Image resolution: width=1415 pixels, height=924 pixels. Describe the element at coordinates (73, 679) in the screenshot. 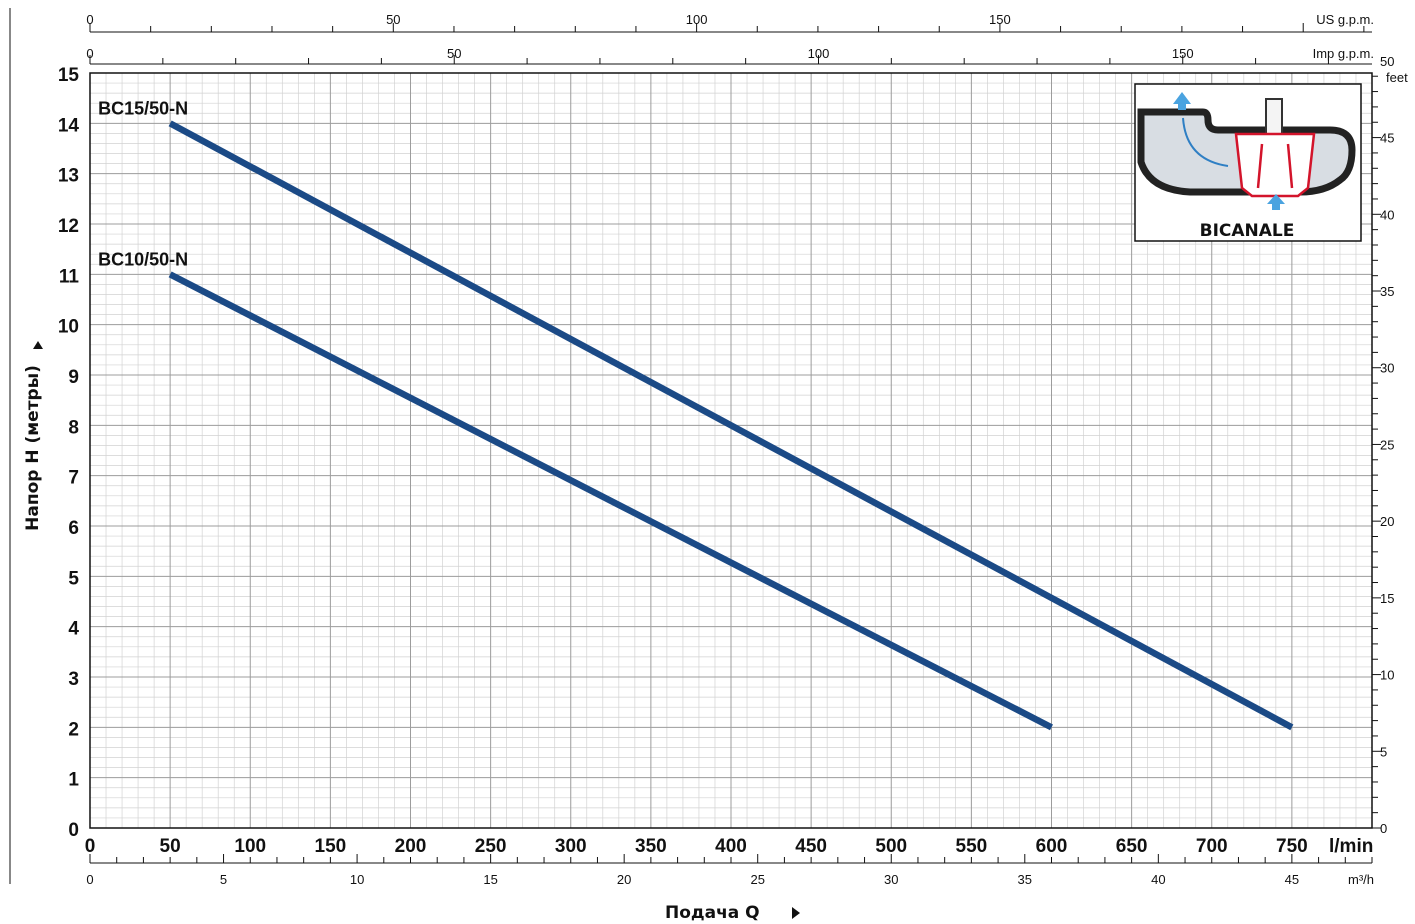

I see `y-tick-label: 3` at that location.